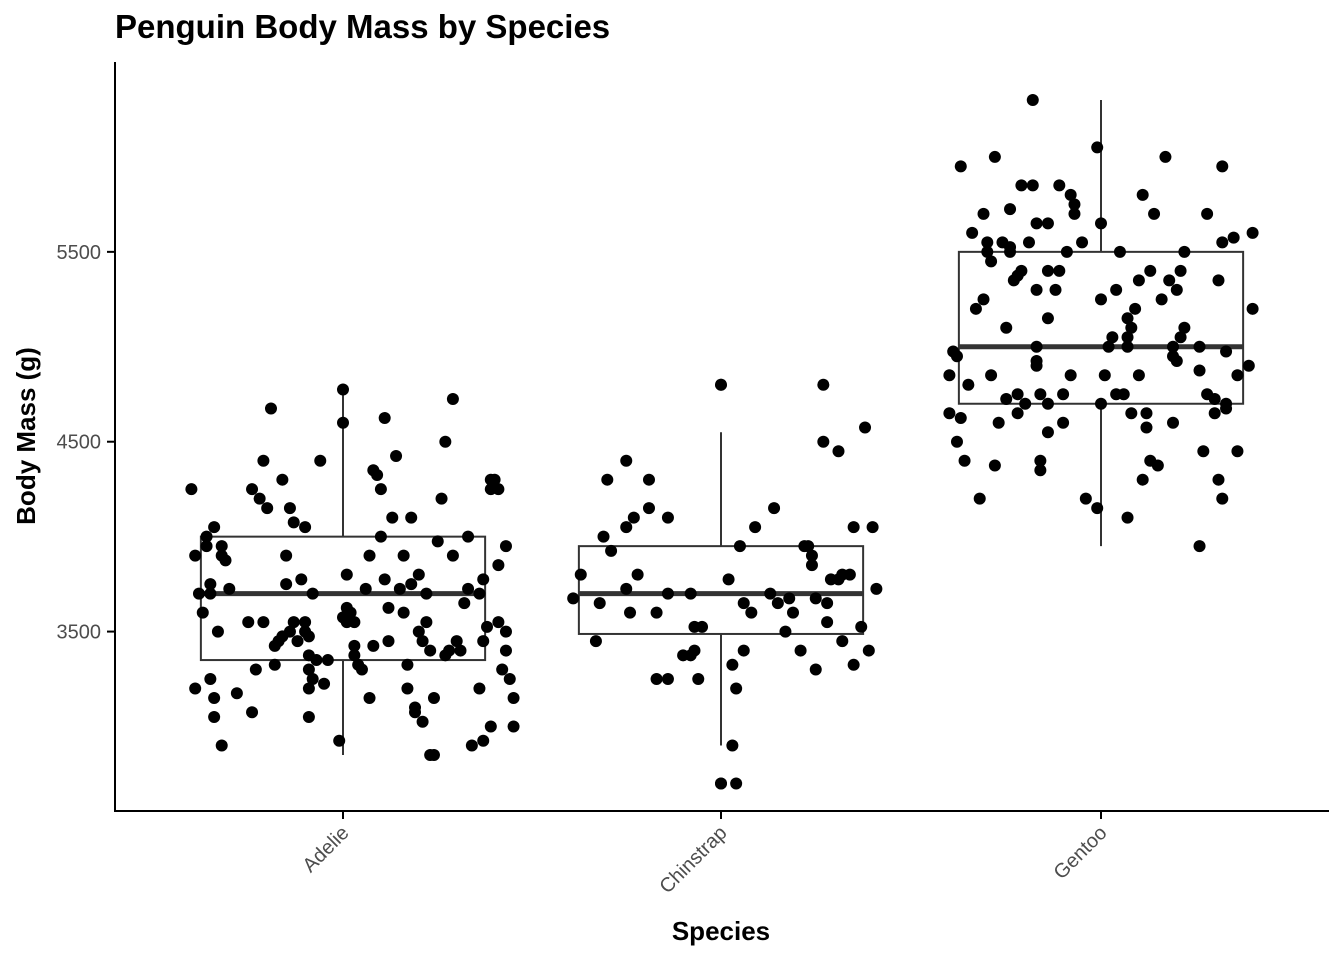 This screenshot has height=960, width=1344. What do you see at coordinates (1101, 323) in the screenshot?
I see `points-gentoo` at bounding box center [1101, 323].